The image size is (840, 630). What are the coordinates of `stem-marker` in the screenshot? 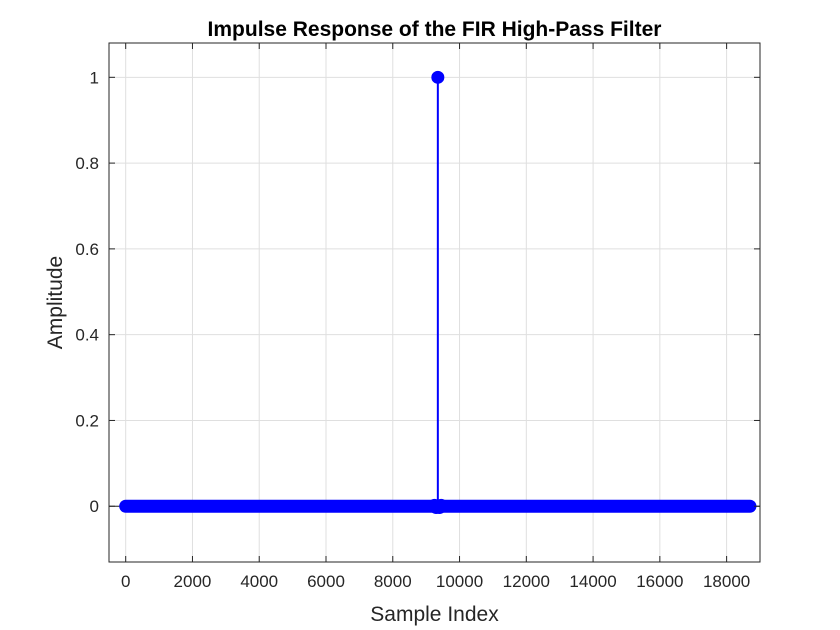 It's located at (441, 505).